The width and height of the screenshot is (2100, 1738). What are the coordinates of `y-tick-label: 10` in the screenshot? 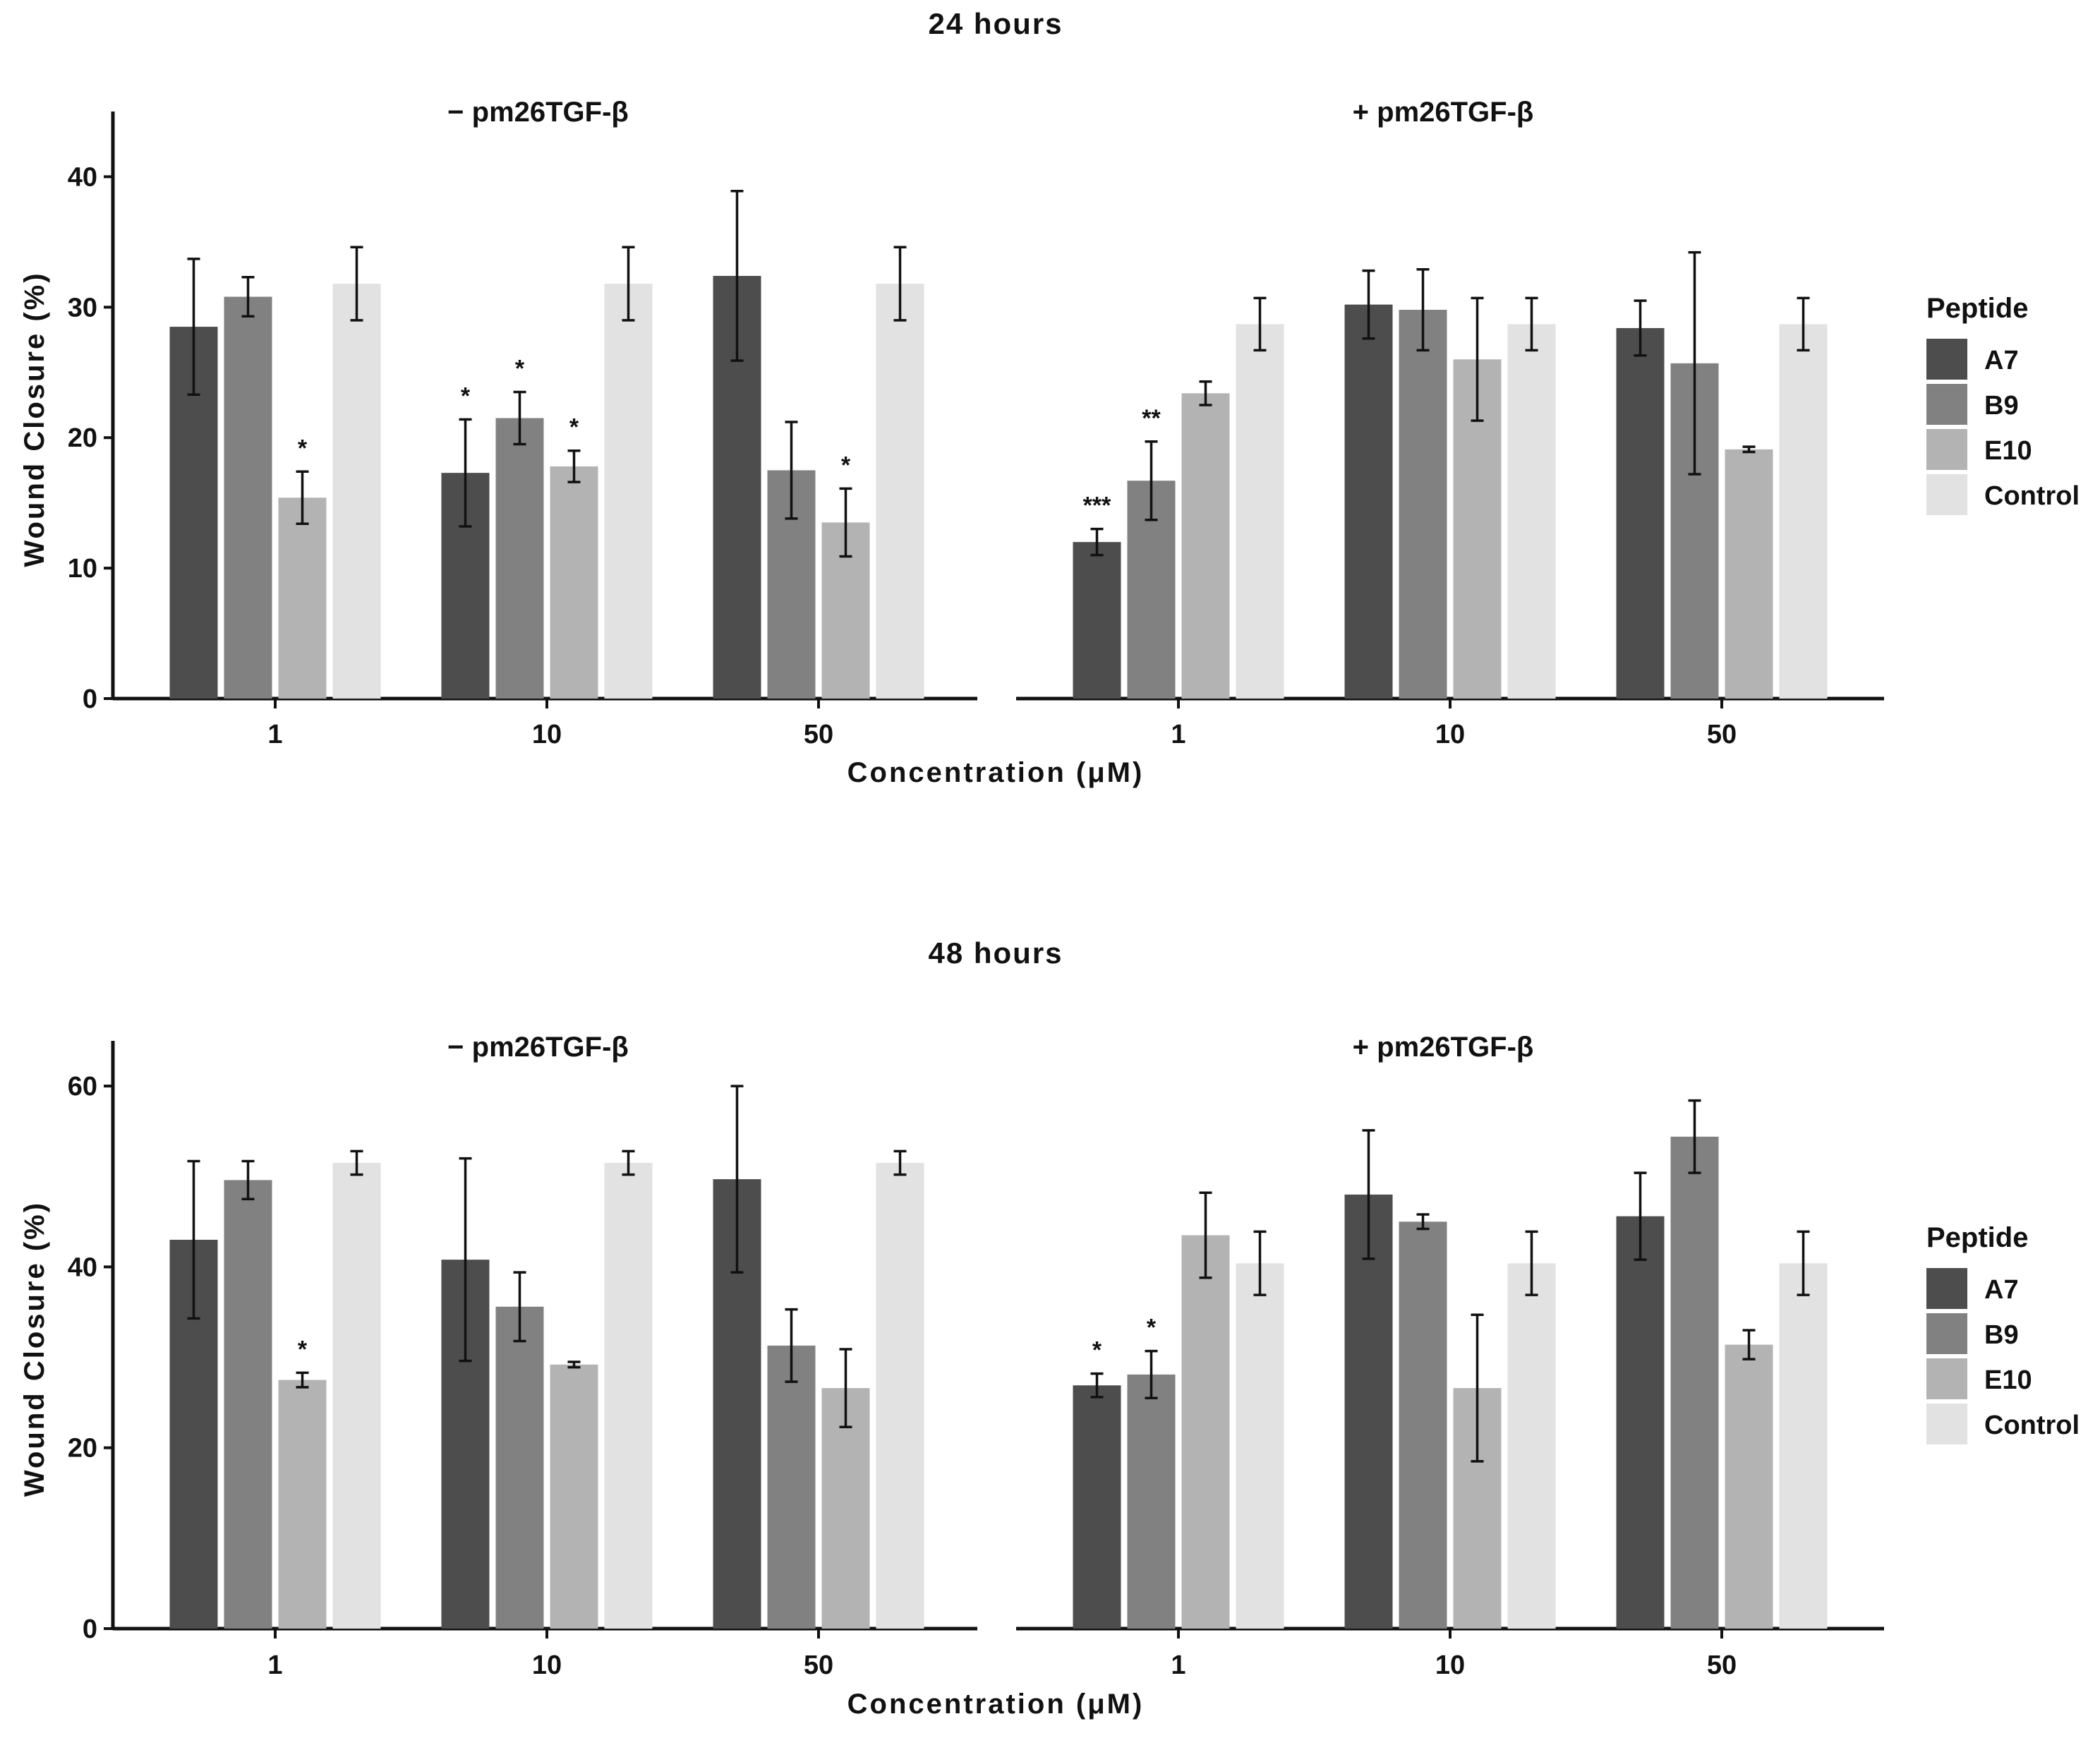 It's located at (82, 569).